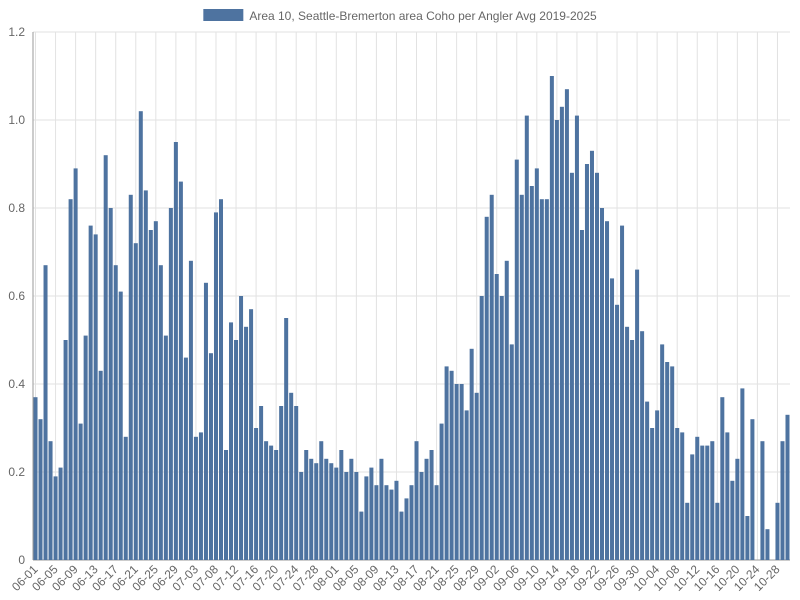 The image size is (800, 600). I want to click on y-tick-label: 0.8, so click(16, 208).